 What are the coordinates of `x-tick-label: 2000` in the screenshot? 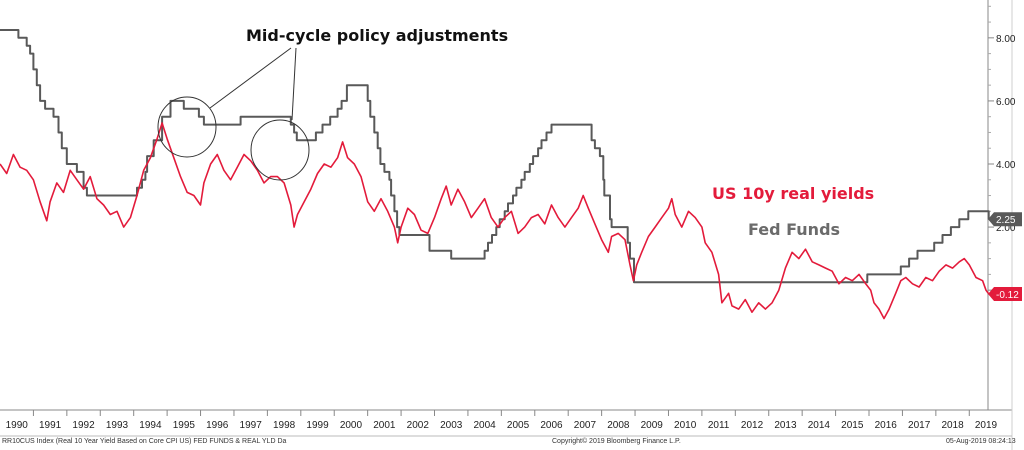 It's located at (351, 425).